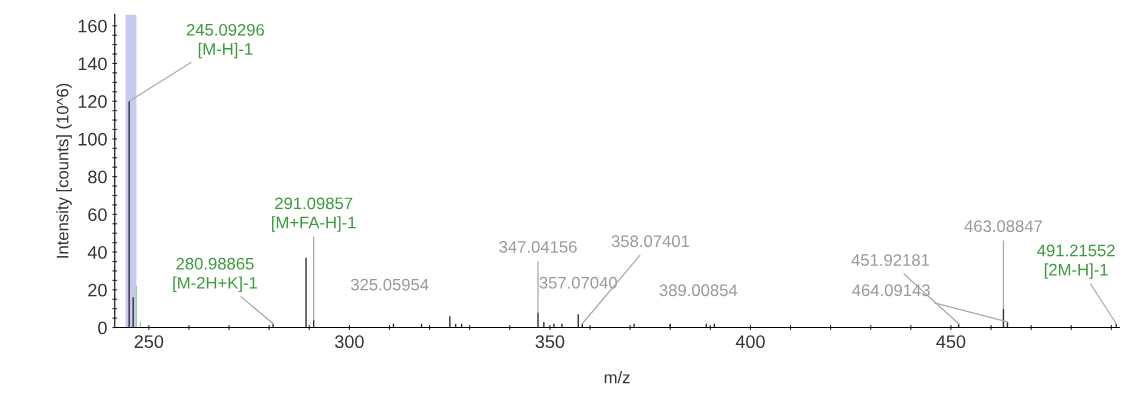 The width and height of the screenshot is (1125, 412). Describe the element at coordinates (92, 26) in the screenshot. I see `y-tick-label: 160` at that location.